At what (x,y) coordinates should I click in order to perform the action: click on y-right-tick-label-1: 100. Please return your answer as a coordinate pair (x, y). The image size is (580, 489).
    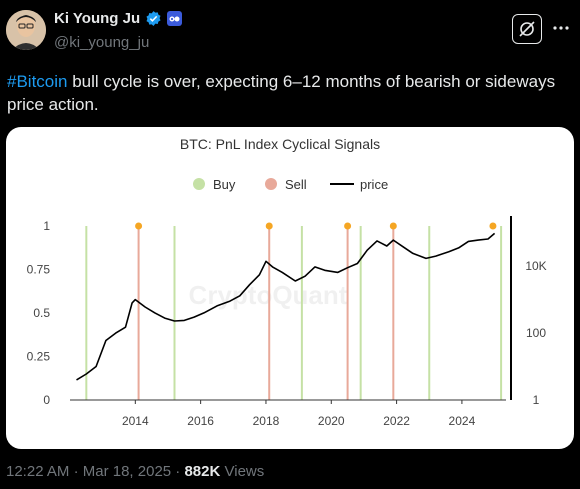
    Looking at the image, I should click on (536, 333).